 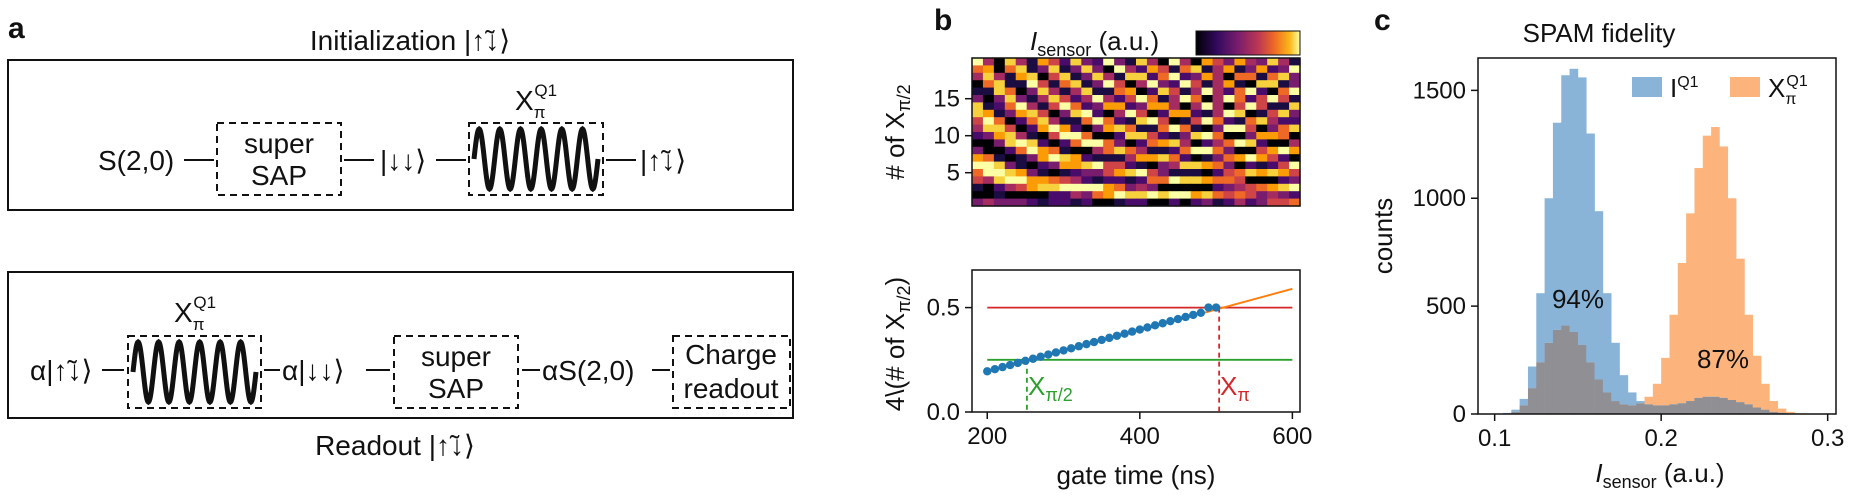 What do you see at coordinates (943, 412) in the screenshot?
I see `lineplot-ytick-label: 0.0` at bounding box center [943, 412].